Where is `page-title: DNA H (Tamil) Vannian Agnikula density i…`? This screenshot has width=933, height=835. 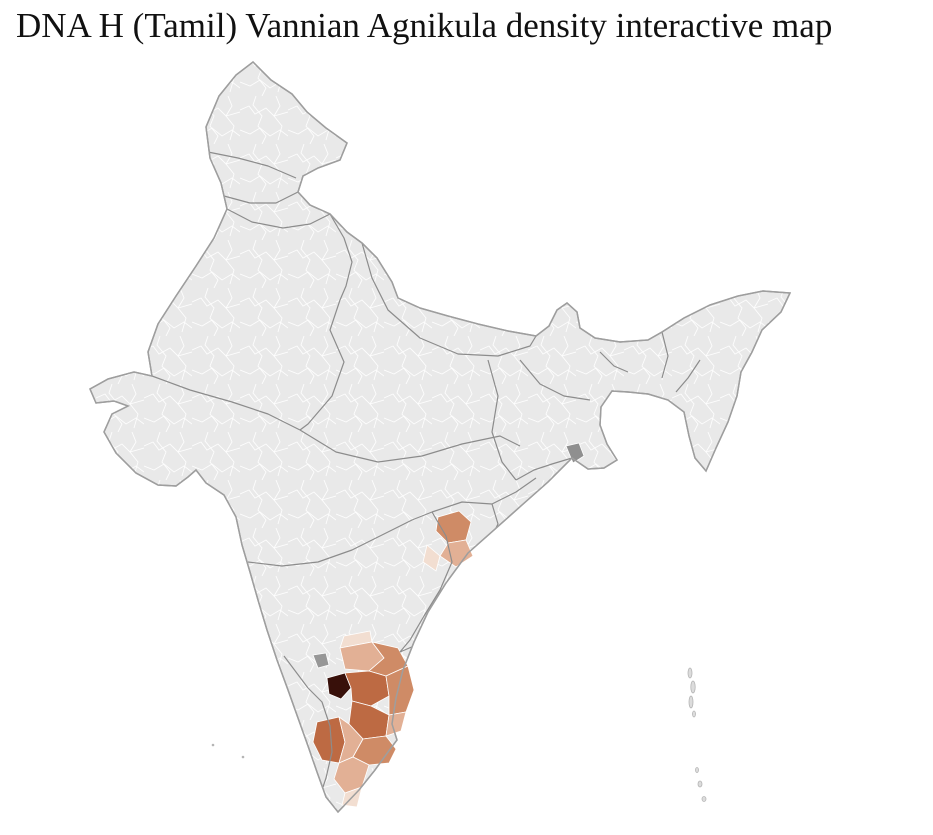
page-title: DNA H (Tamil) Vannian Agnikula density i… is located at coordinates (424, 25).